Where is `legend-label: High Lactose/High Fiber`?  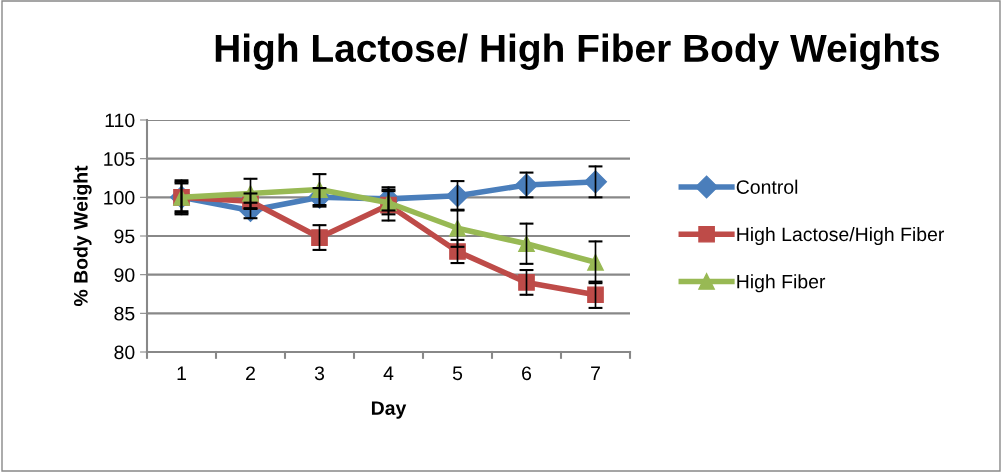 legend-label: High Lactose/High Fiber is located at coordinates (841, 236).